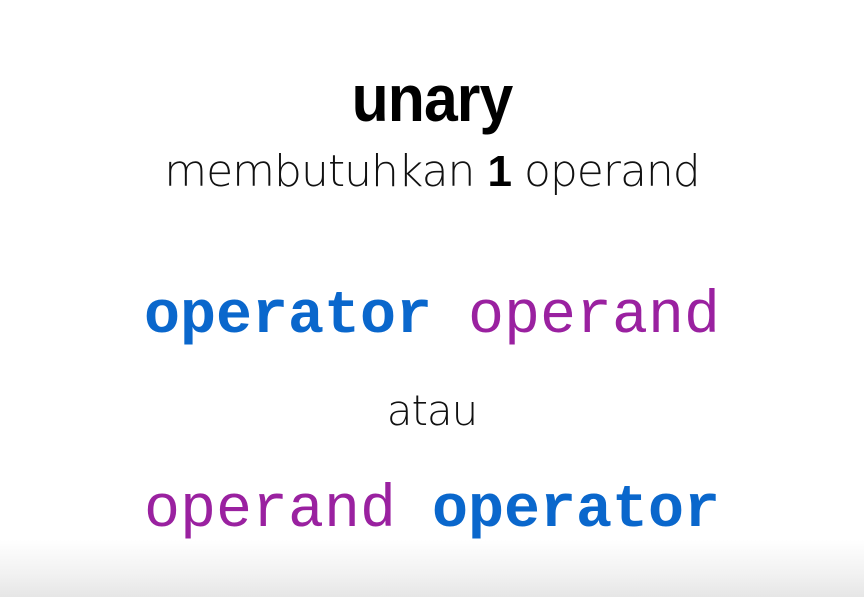 The height and width of the screenshot is (597, 864). I want to click on slide-title: unary, so click(432, 98).